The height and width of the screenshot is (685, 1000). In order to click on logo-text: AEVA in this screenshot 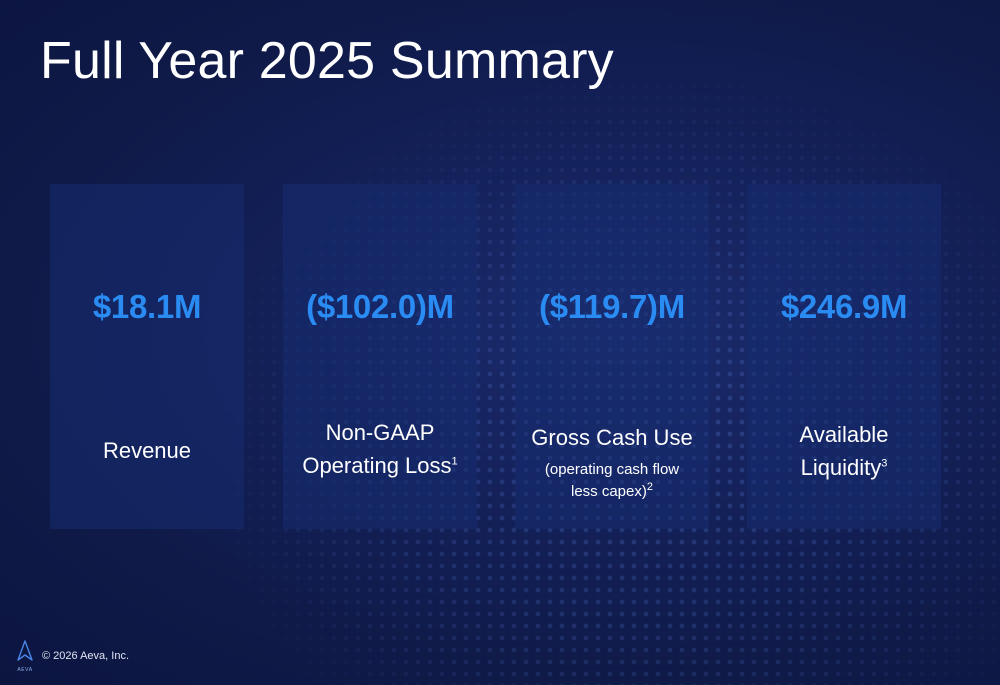, I will do `click(24, 670)`.